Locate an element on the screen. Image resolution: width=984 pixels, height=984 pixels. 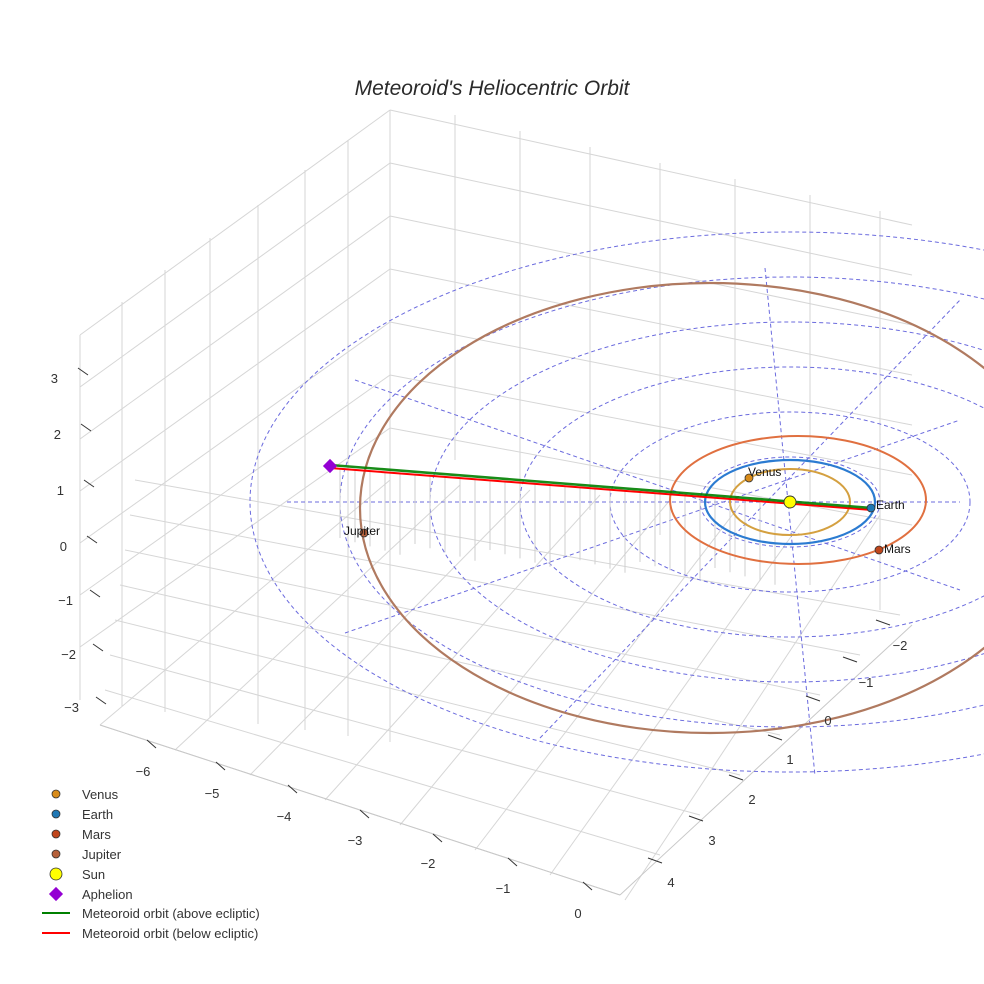
sun-marker is located at coordinates (790, 502).